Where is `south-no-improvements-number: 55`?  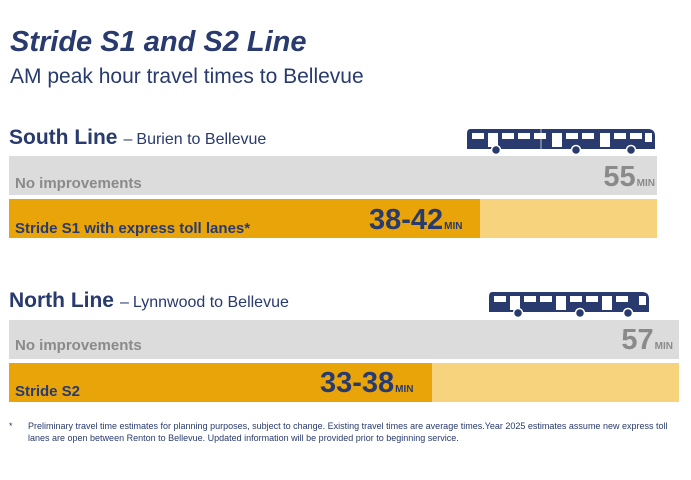 south-no-improvements-number: 55 is located at coordinates (619, 177).